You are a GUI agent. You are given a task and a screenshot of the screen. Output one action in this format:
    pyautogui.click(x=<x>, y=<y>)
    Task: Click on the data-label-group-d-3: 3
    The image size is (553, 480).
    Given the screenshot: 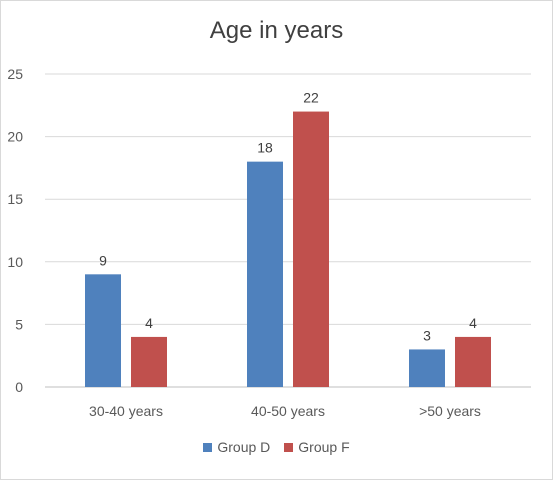 What is the action you would take?
    pyautogui.click(x=427, y=335)
    